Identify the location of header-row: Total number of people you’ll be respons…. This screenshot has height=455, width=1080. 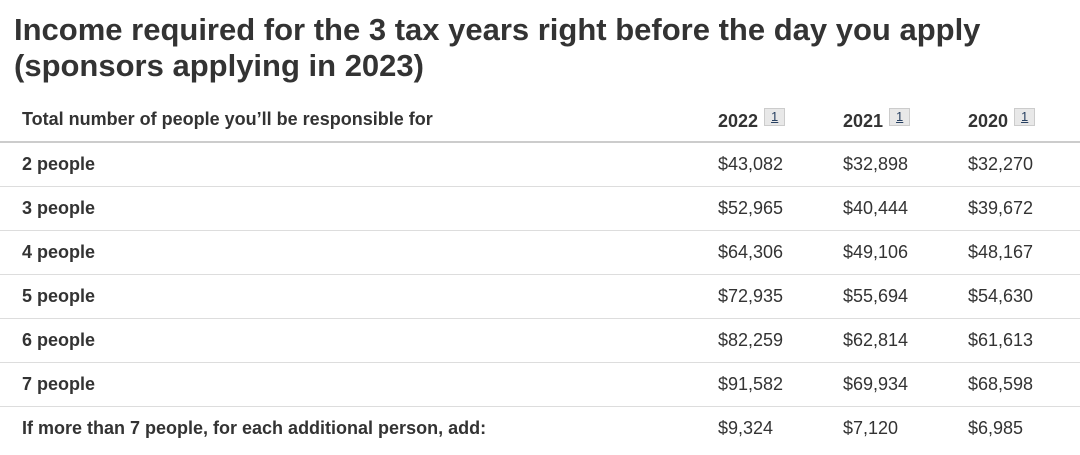
(540, 120).